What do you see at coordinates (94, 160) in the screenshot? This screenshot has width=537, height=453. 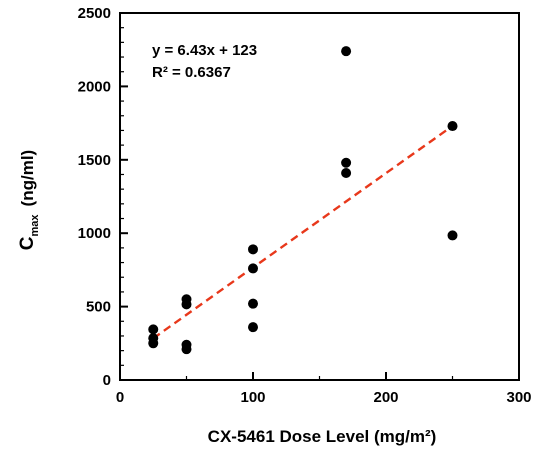 I see `y-tick-label: 1500` at bounding box center [94, 160].